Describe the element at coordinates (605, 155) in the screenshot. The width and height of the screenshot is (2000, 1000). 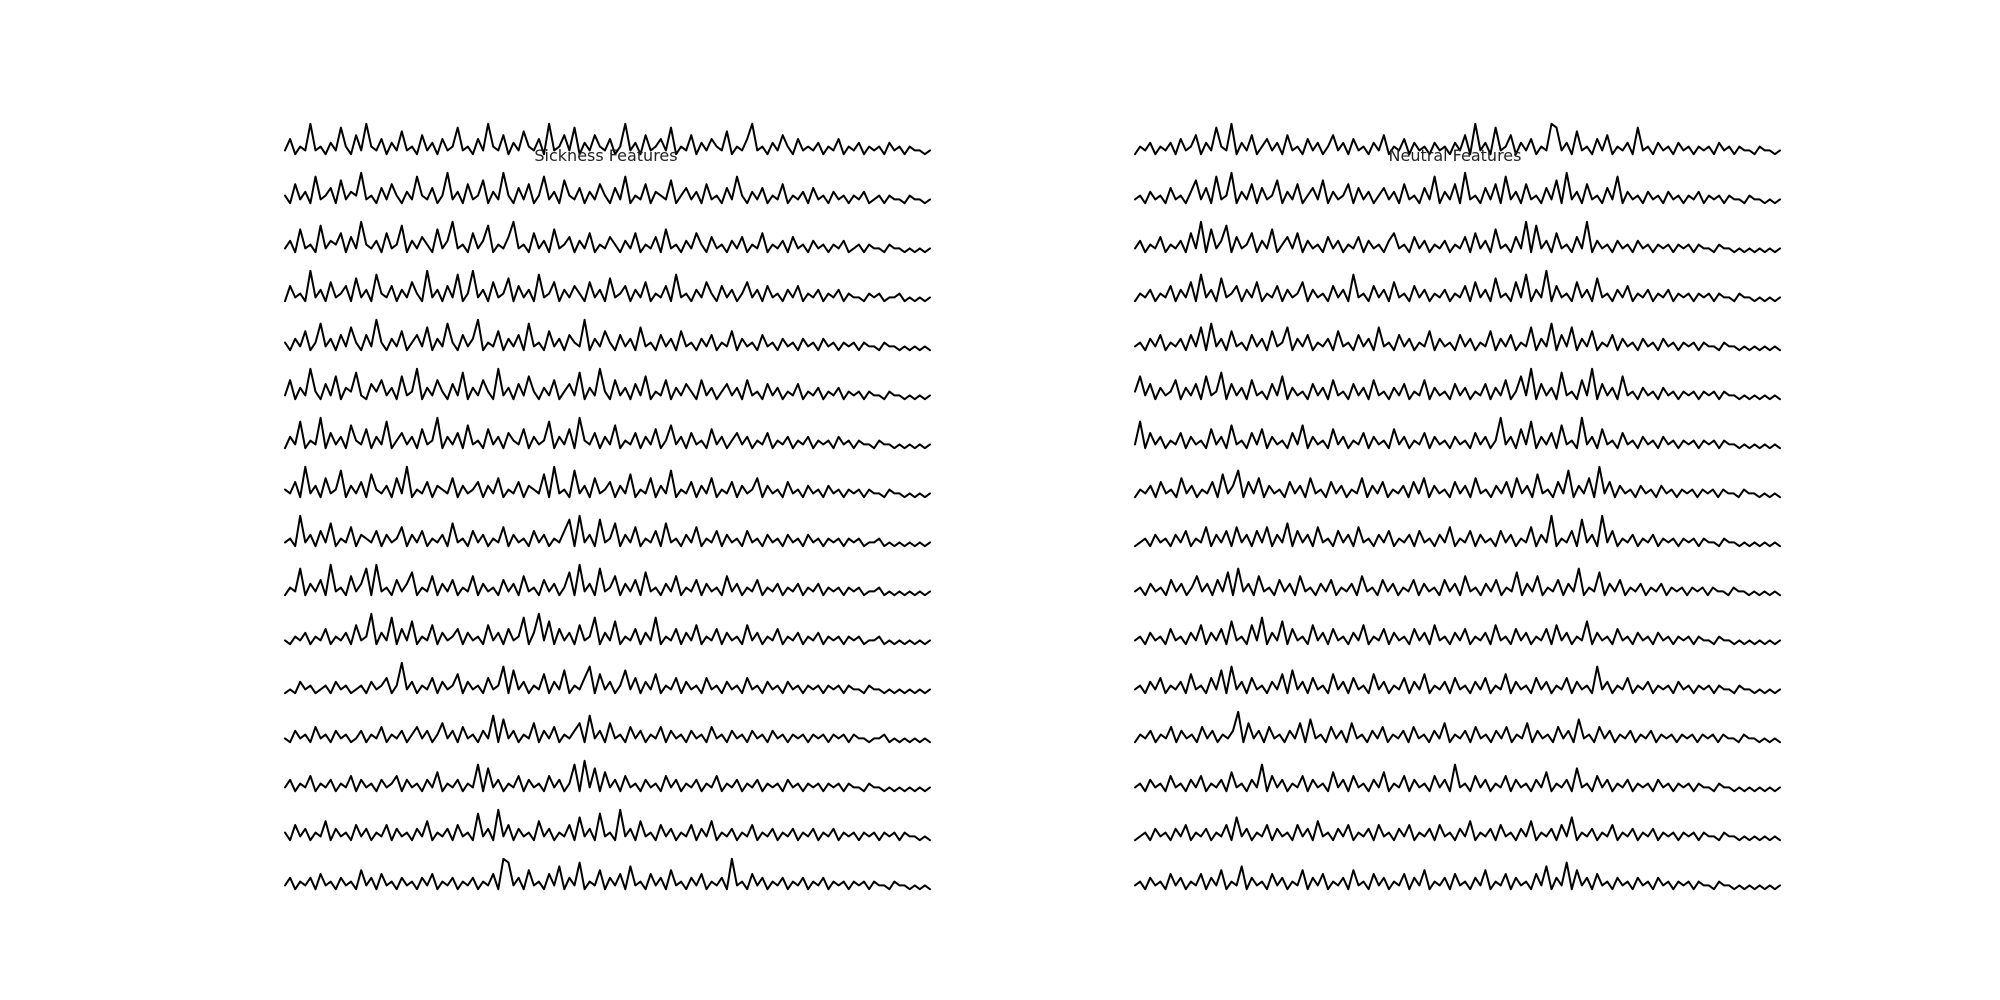
I see `panel-title: Sickness Features` at that location.